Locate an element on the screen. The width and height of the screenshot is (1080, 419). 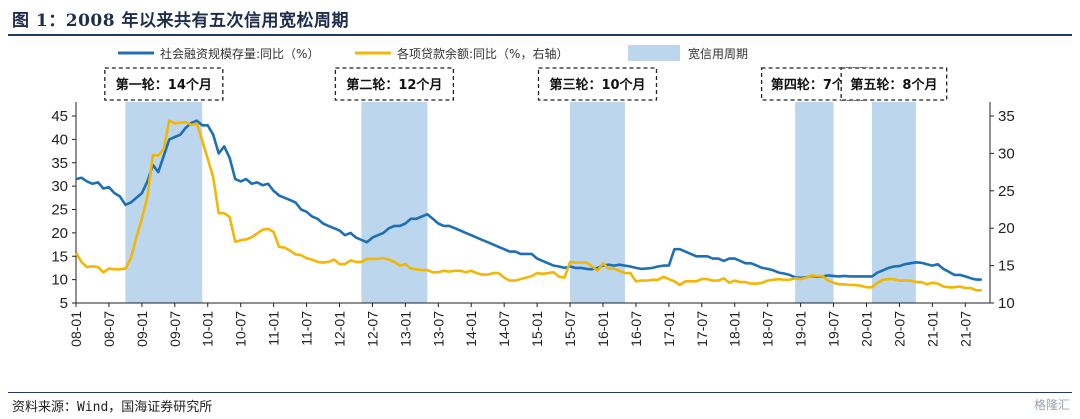
x-tick-label: 20-07 is located at coordinates (899, 329).